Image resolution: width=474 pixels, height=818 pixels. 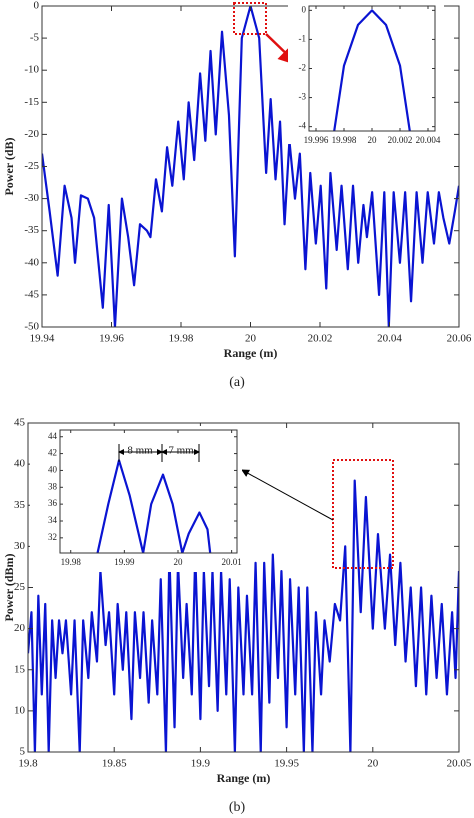 What do you see at coordinates (31, 166) in the screenshot?
I see `y-tick-label: -25` at bounding box center [31, 166].